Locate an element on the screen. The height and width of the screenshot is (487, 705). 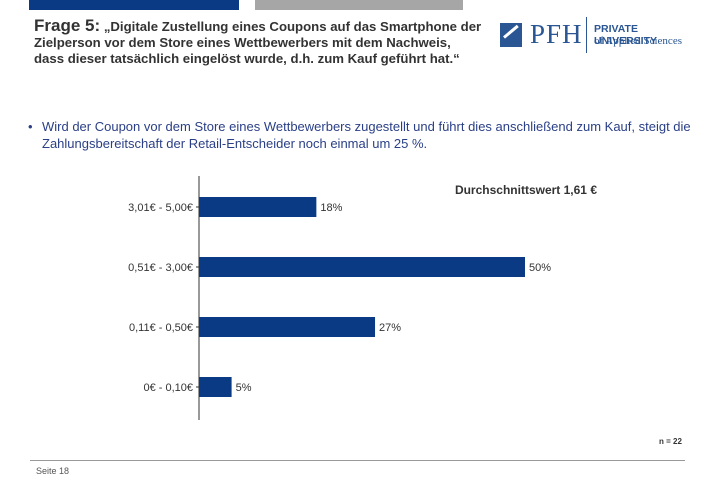
logo-line1: PRIVATE UNIVERSITY is located at coordinates (626, 35).